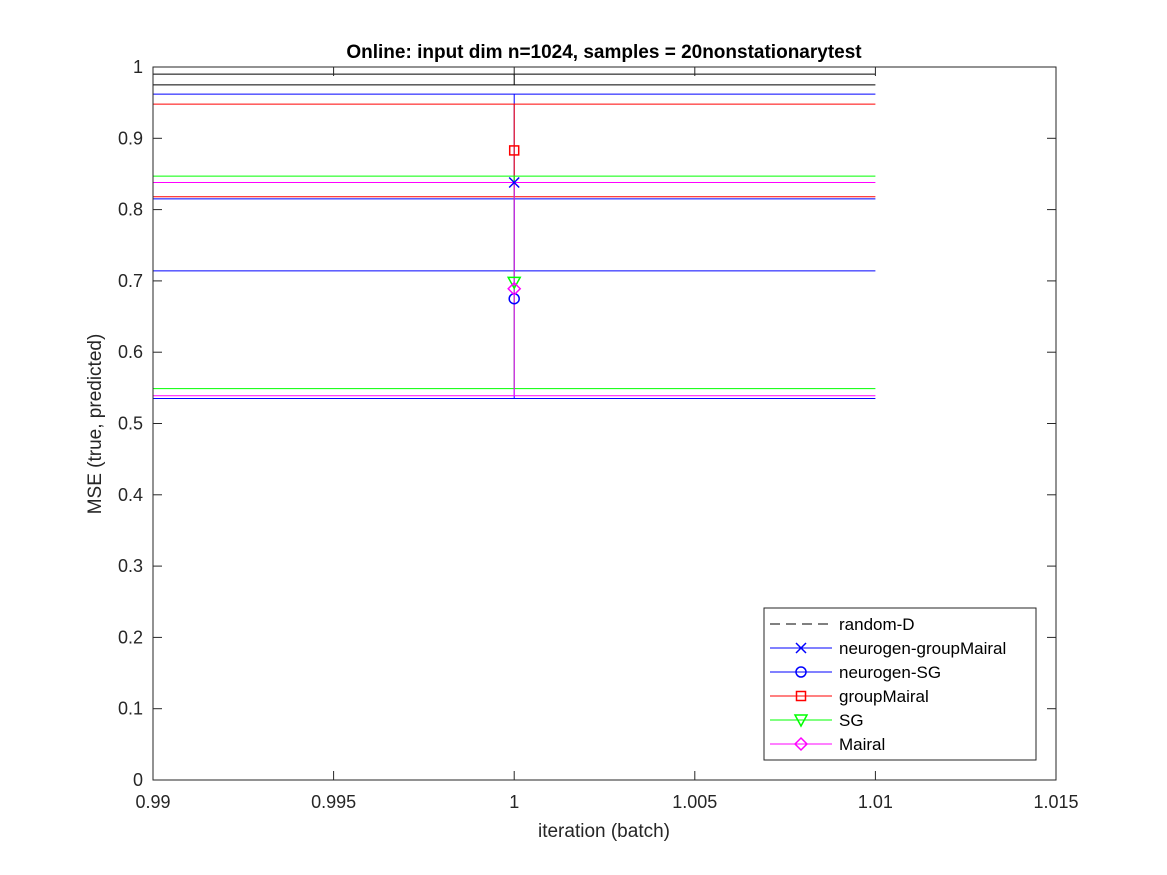 This screenshot has height=875, width=1167. What do you see at coordinates (130, 352) in the screenshot?
I see `y-tick-label: 0.6` at bounding box center [130, 352].